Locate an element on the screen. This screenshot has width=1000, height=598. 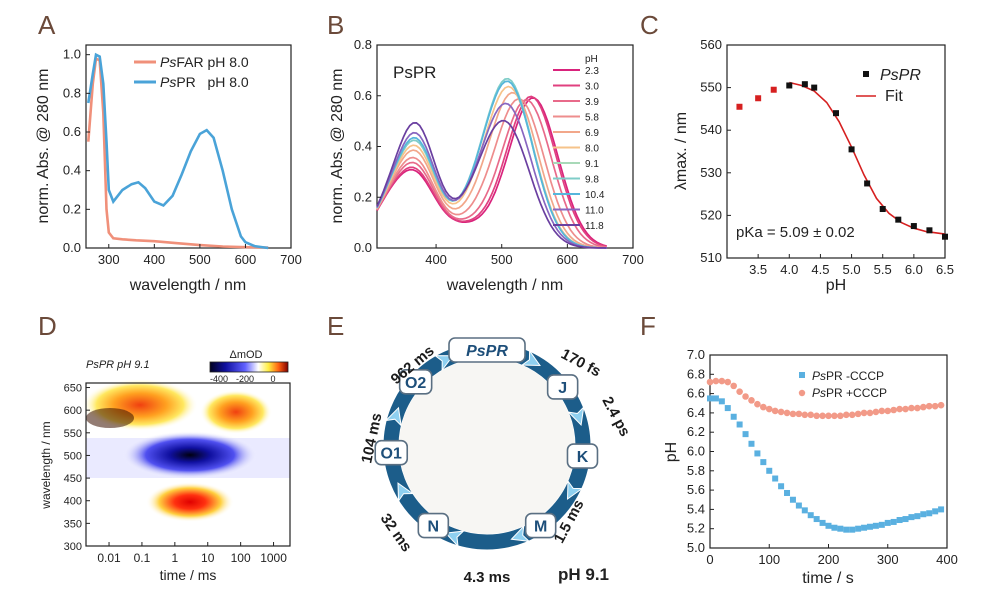
legend-label-psfar: PsFAR pH 8.0 is located at coordinates (204, 62).